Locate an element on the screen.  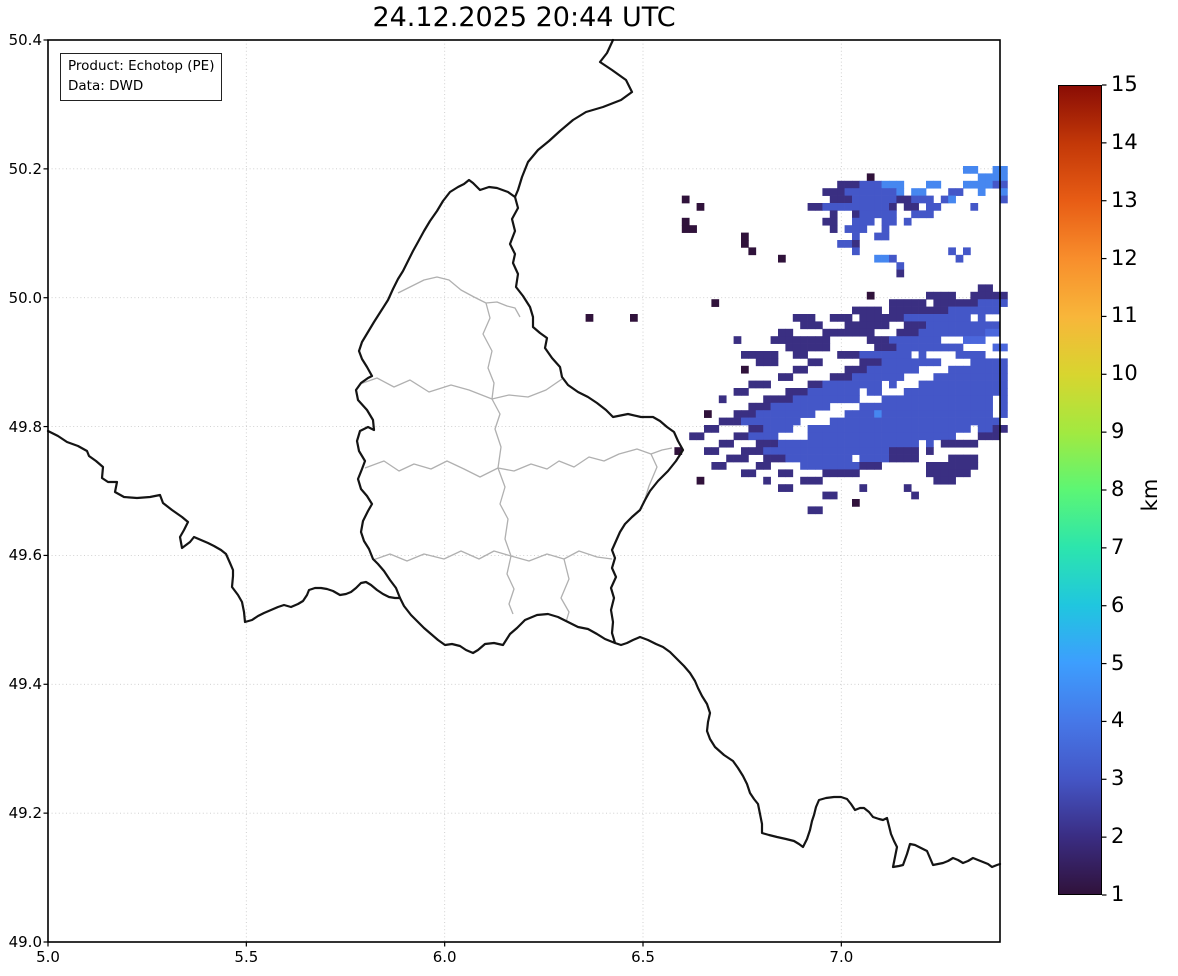
colorbar-tick-label: 14 is located at coordinates (1124, 141).